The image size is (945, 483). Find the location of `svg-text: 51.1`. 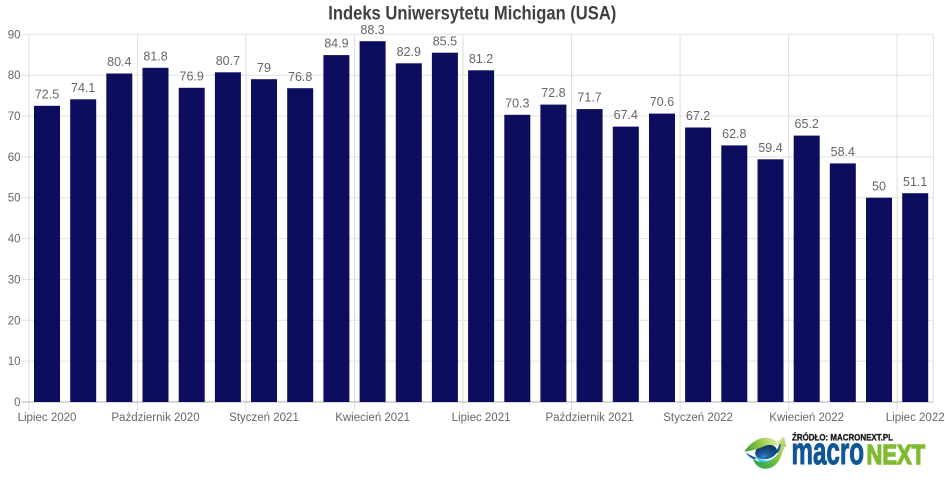

svg-text: 51.1 is located at coordinates (915, 182).